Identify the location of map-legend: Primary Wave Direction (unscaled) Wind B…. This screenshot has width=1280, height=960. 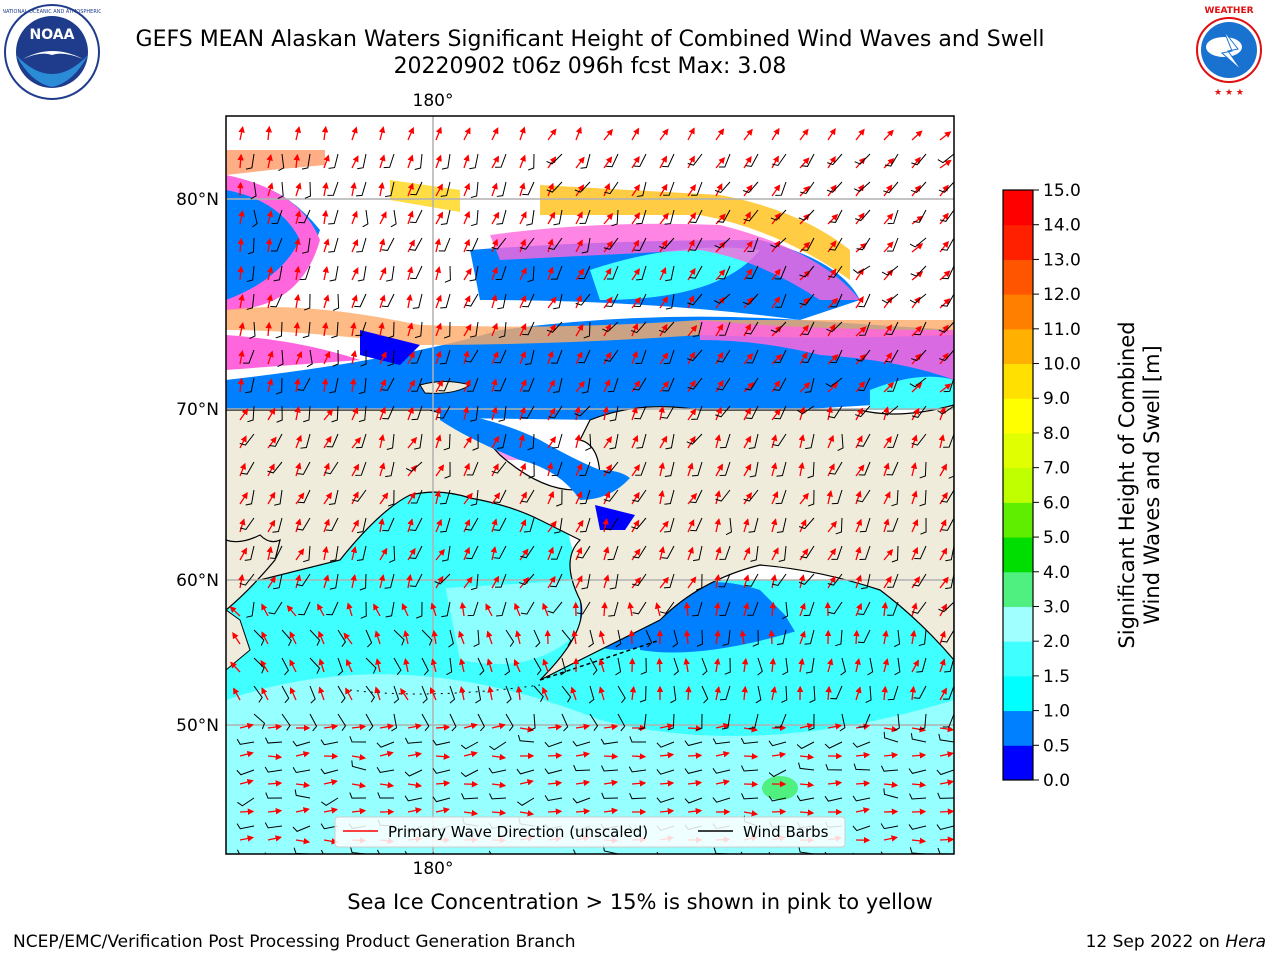
(590, 832).